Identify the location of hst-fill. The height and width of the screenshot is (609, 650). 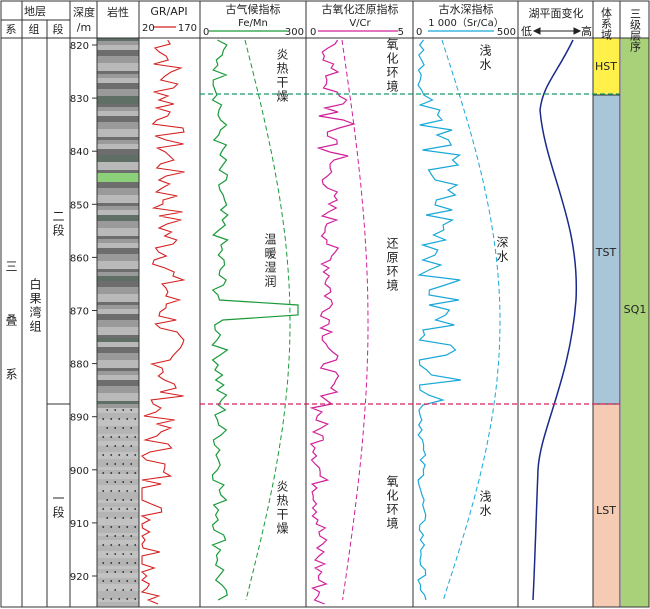
(606, 66).